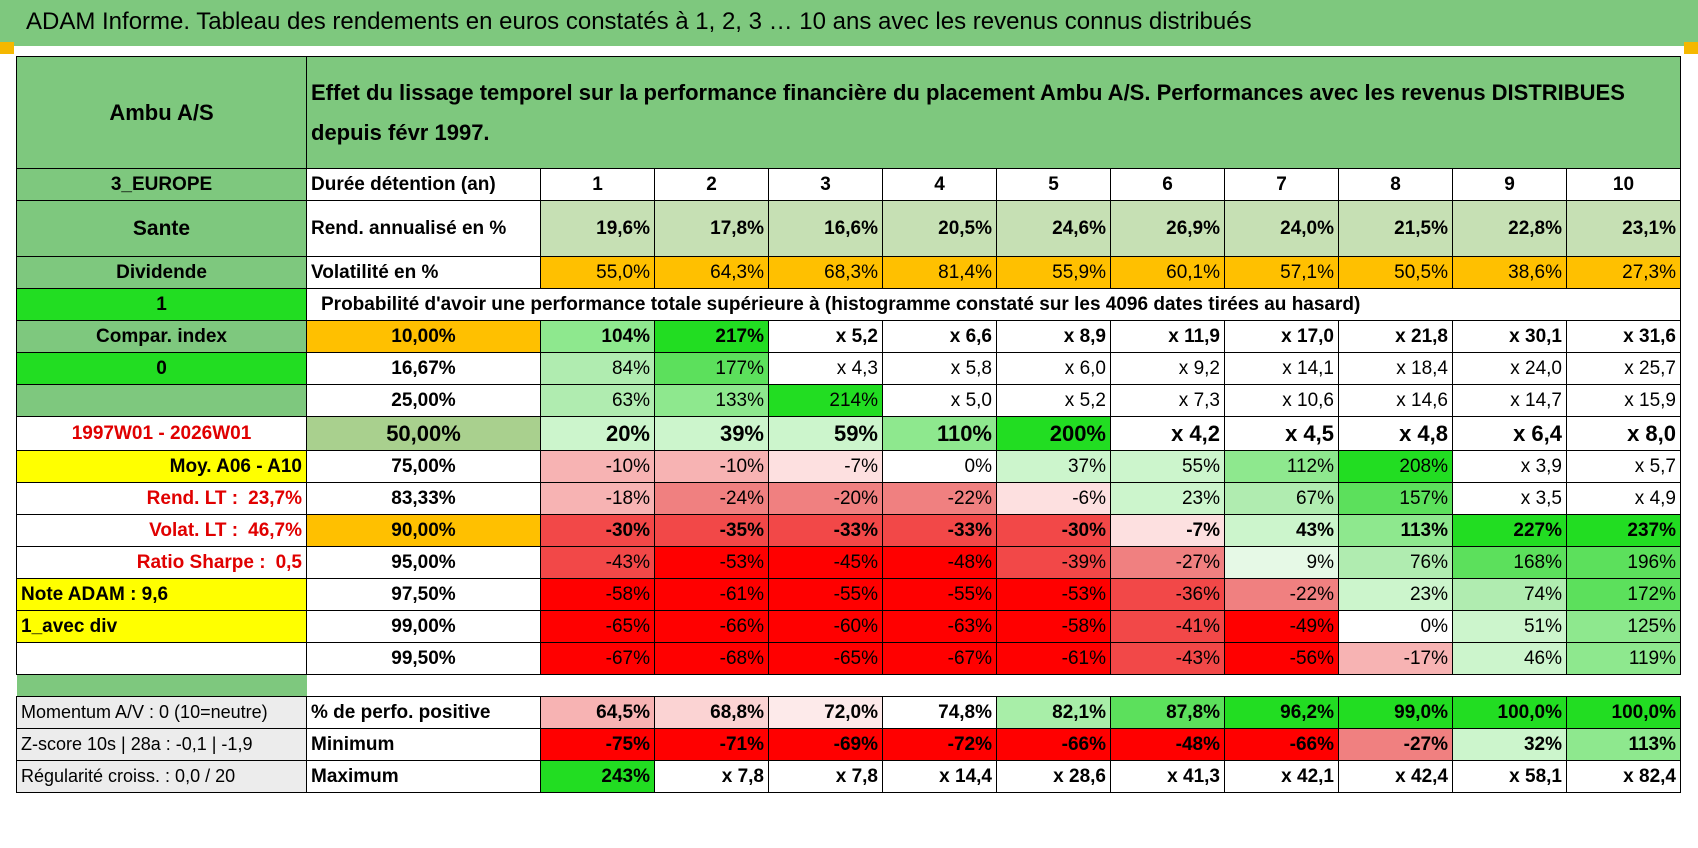  Describe the element at coordinates (1509, 368) in the screenshot. I see `quantile-value: x 24,0` at that location.